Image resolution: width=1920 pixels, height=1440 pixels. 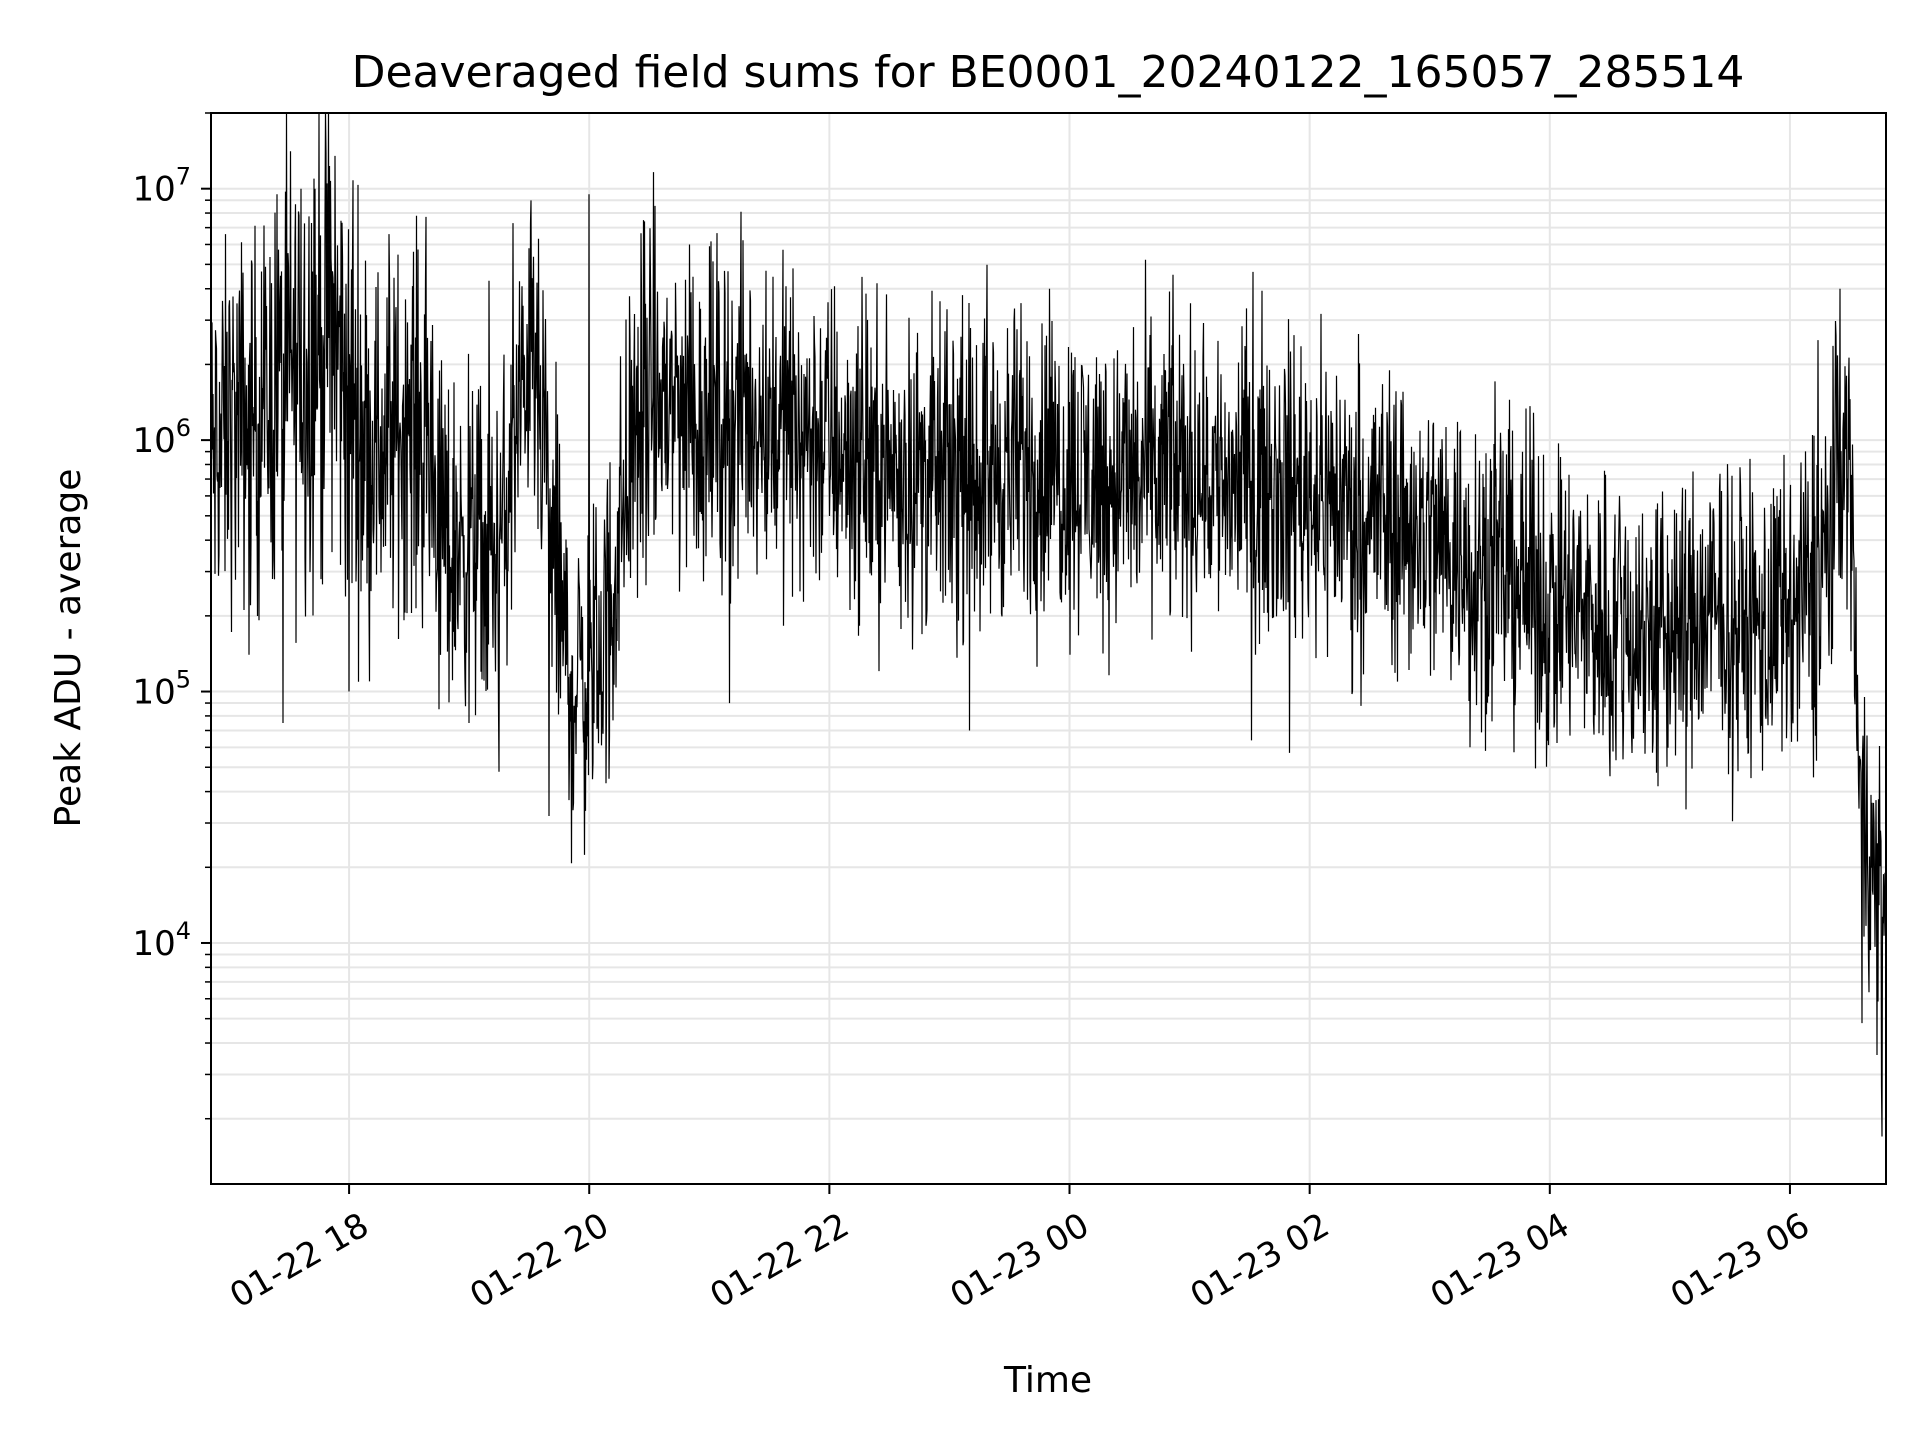 What do you see at coordinates (1047, 1380) in the screenshot?
I see `x-axis-label: Time` at bounding box center [1047, 1380].